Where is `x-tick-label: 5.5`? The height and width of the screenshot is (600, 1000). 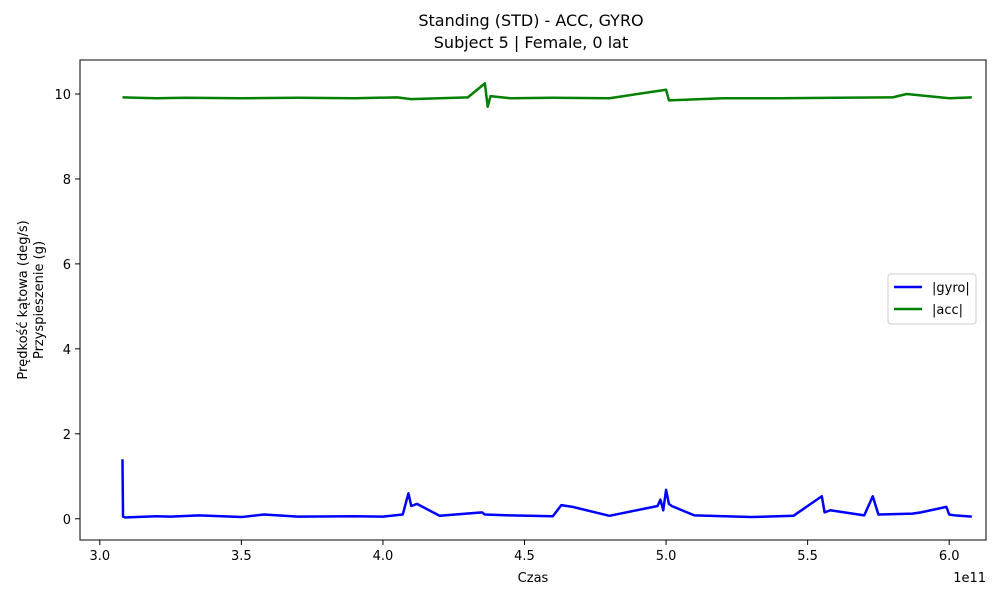
x-tick-label: 5.5 is located at coordinates (807, 556).